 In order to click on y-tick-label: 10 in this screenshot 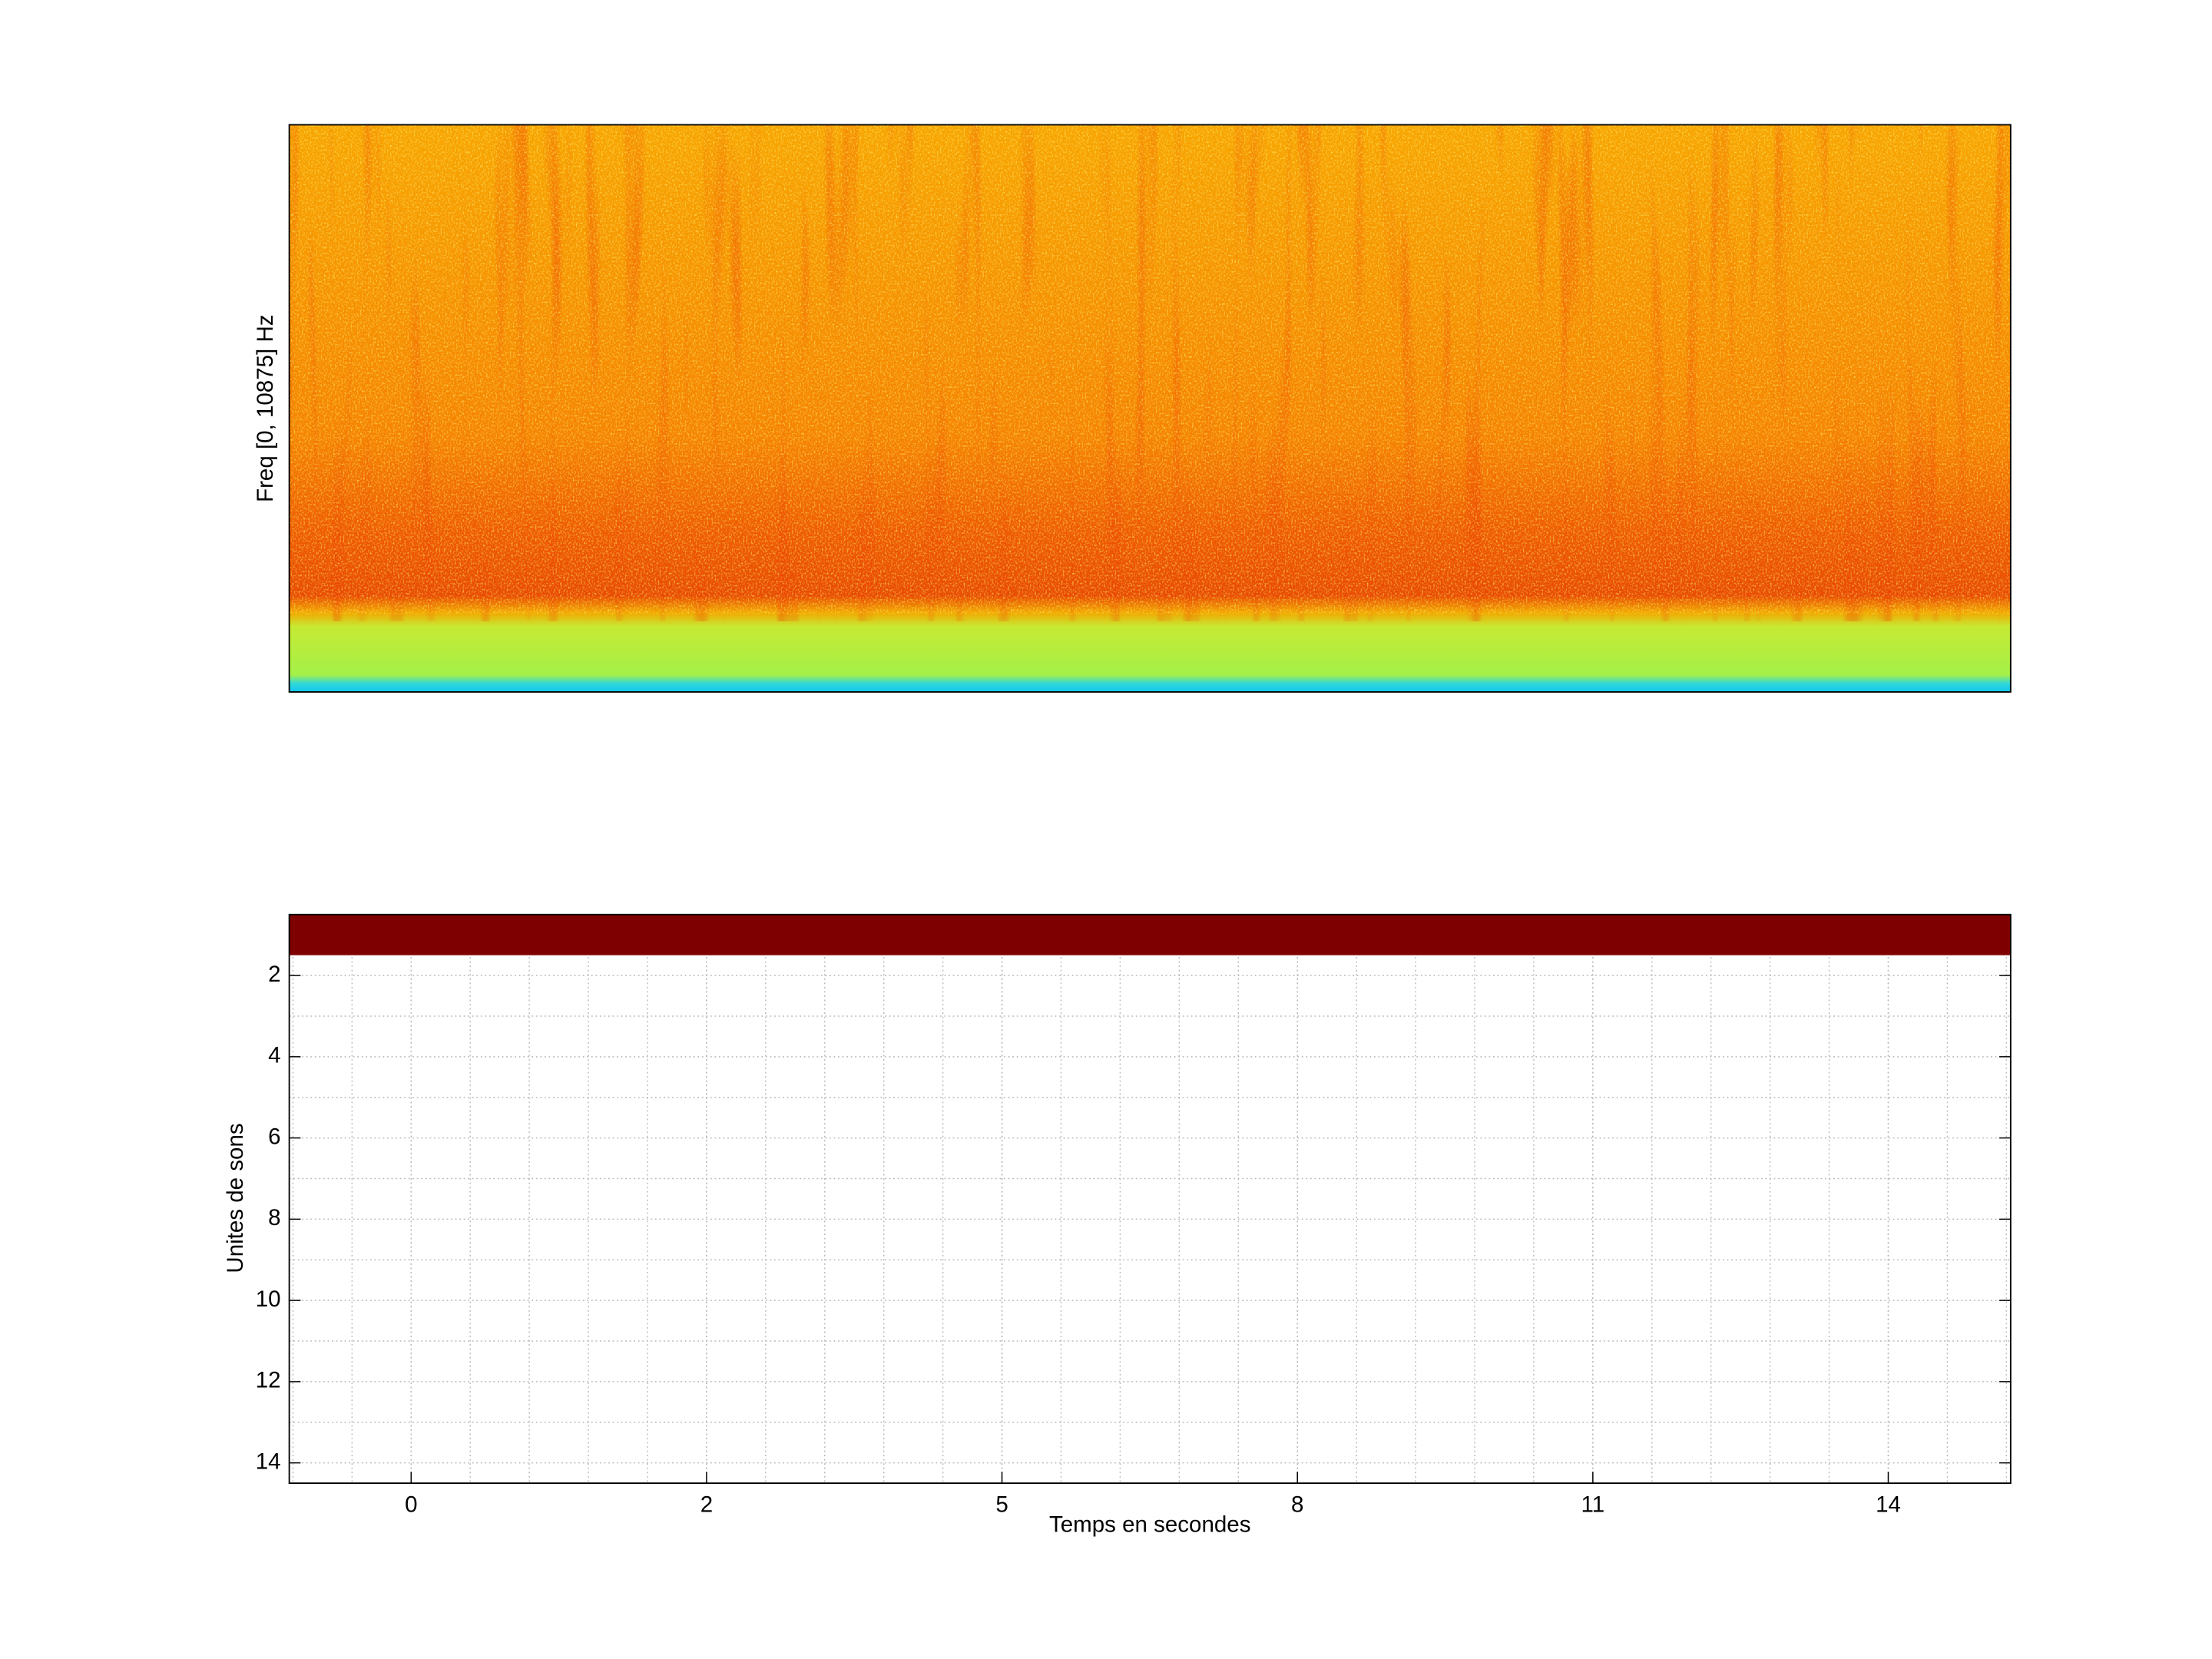, I will do `click(269, 1299)`.